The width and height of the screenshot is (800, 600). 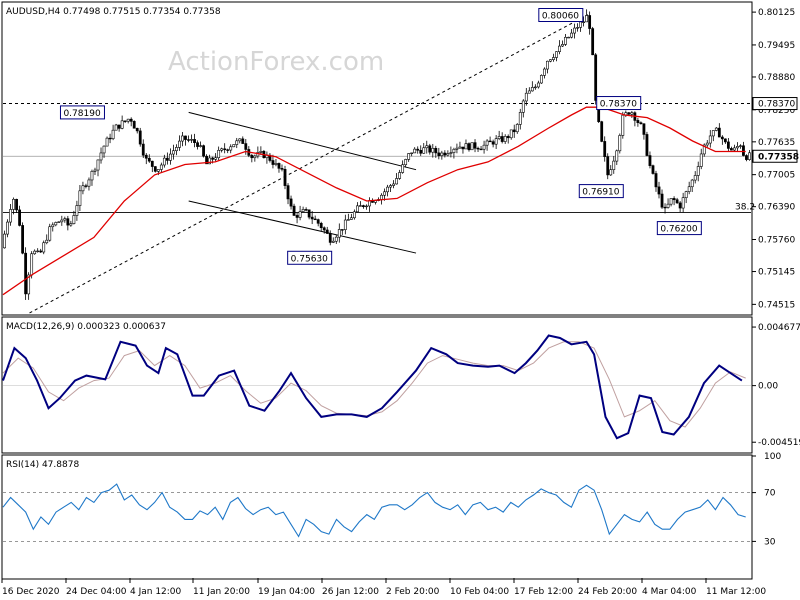 I want to click on trendline-falling-channel-upper, so click(x=302, y=141).